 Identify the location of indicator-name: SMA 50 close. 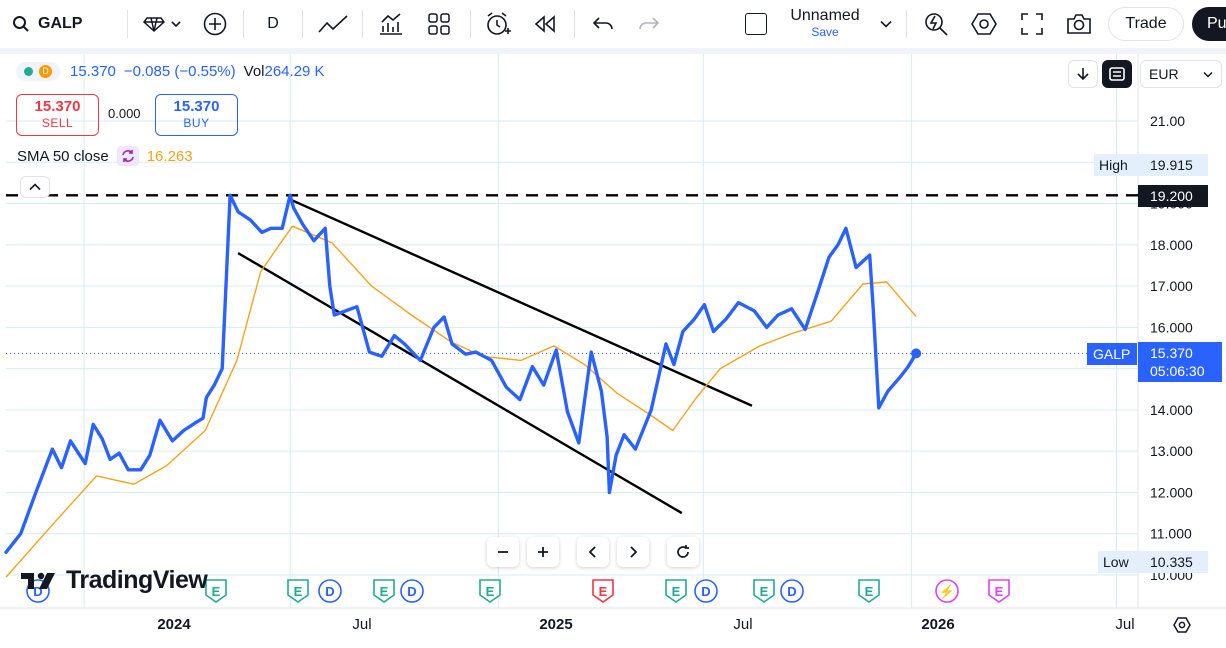
(63, 156).